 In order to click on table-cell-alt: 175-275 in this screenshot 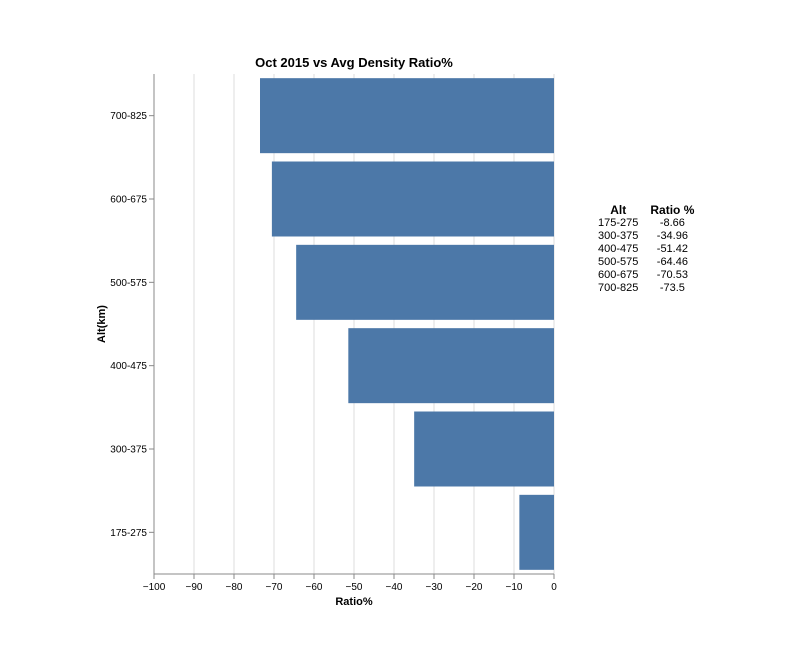, I will do `click(618, 223)`.